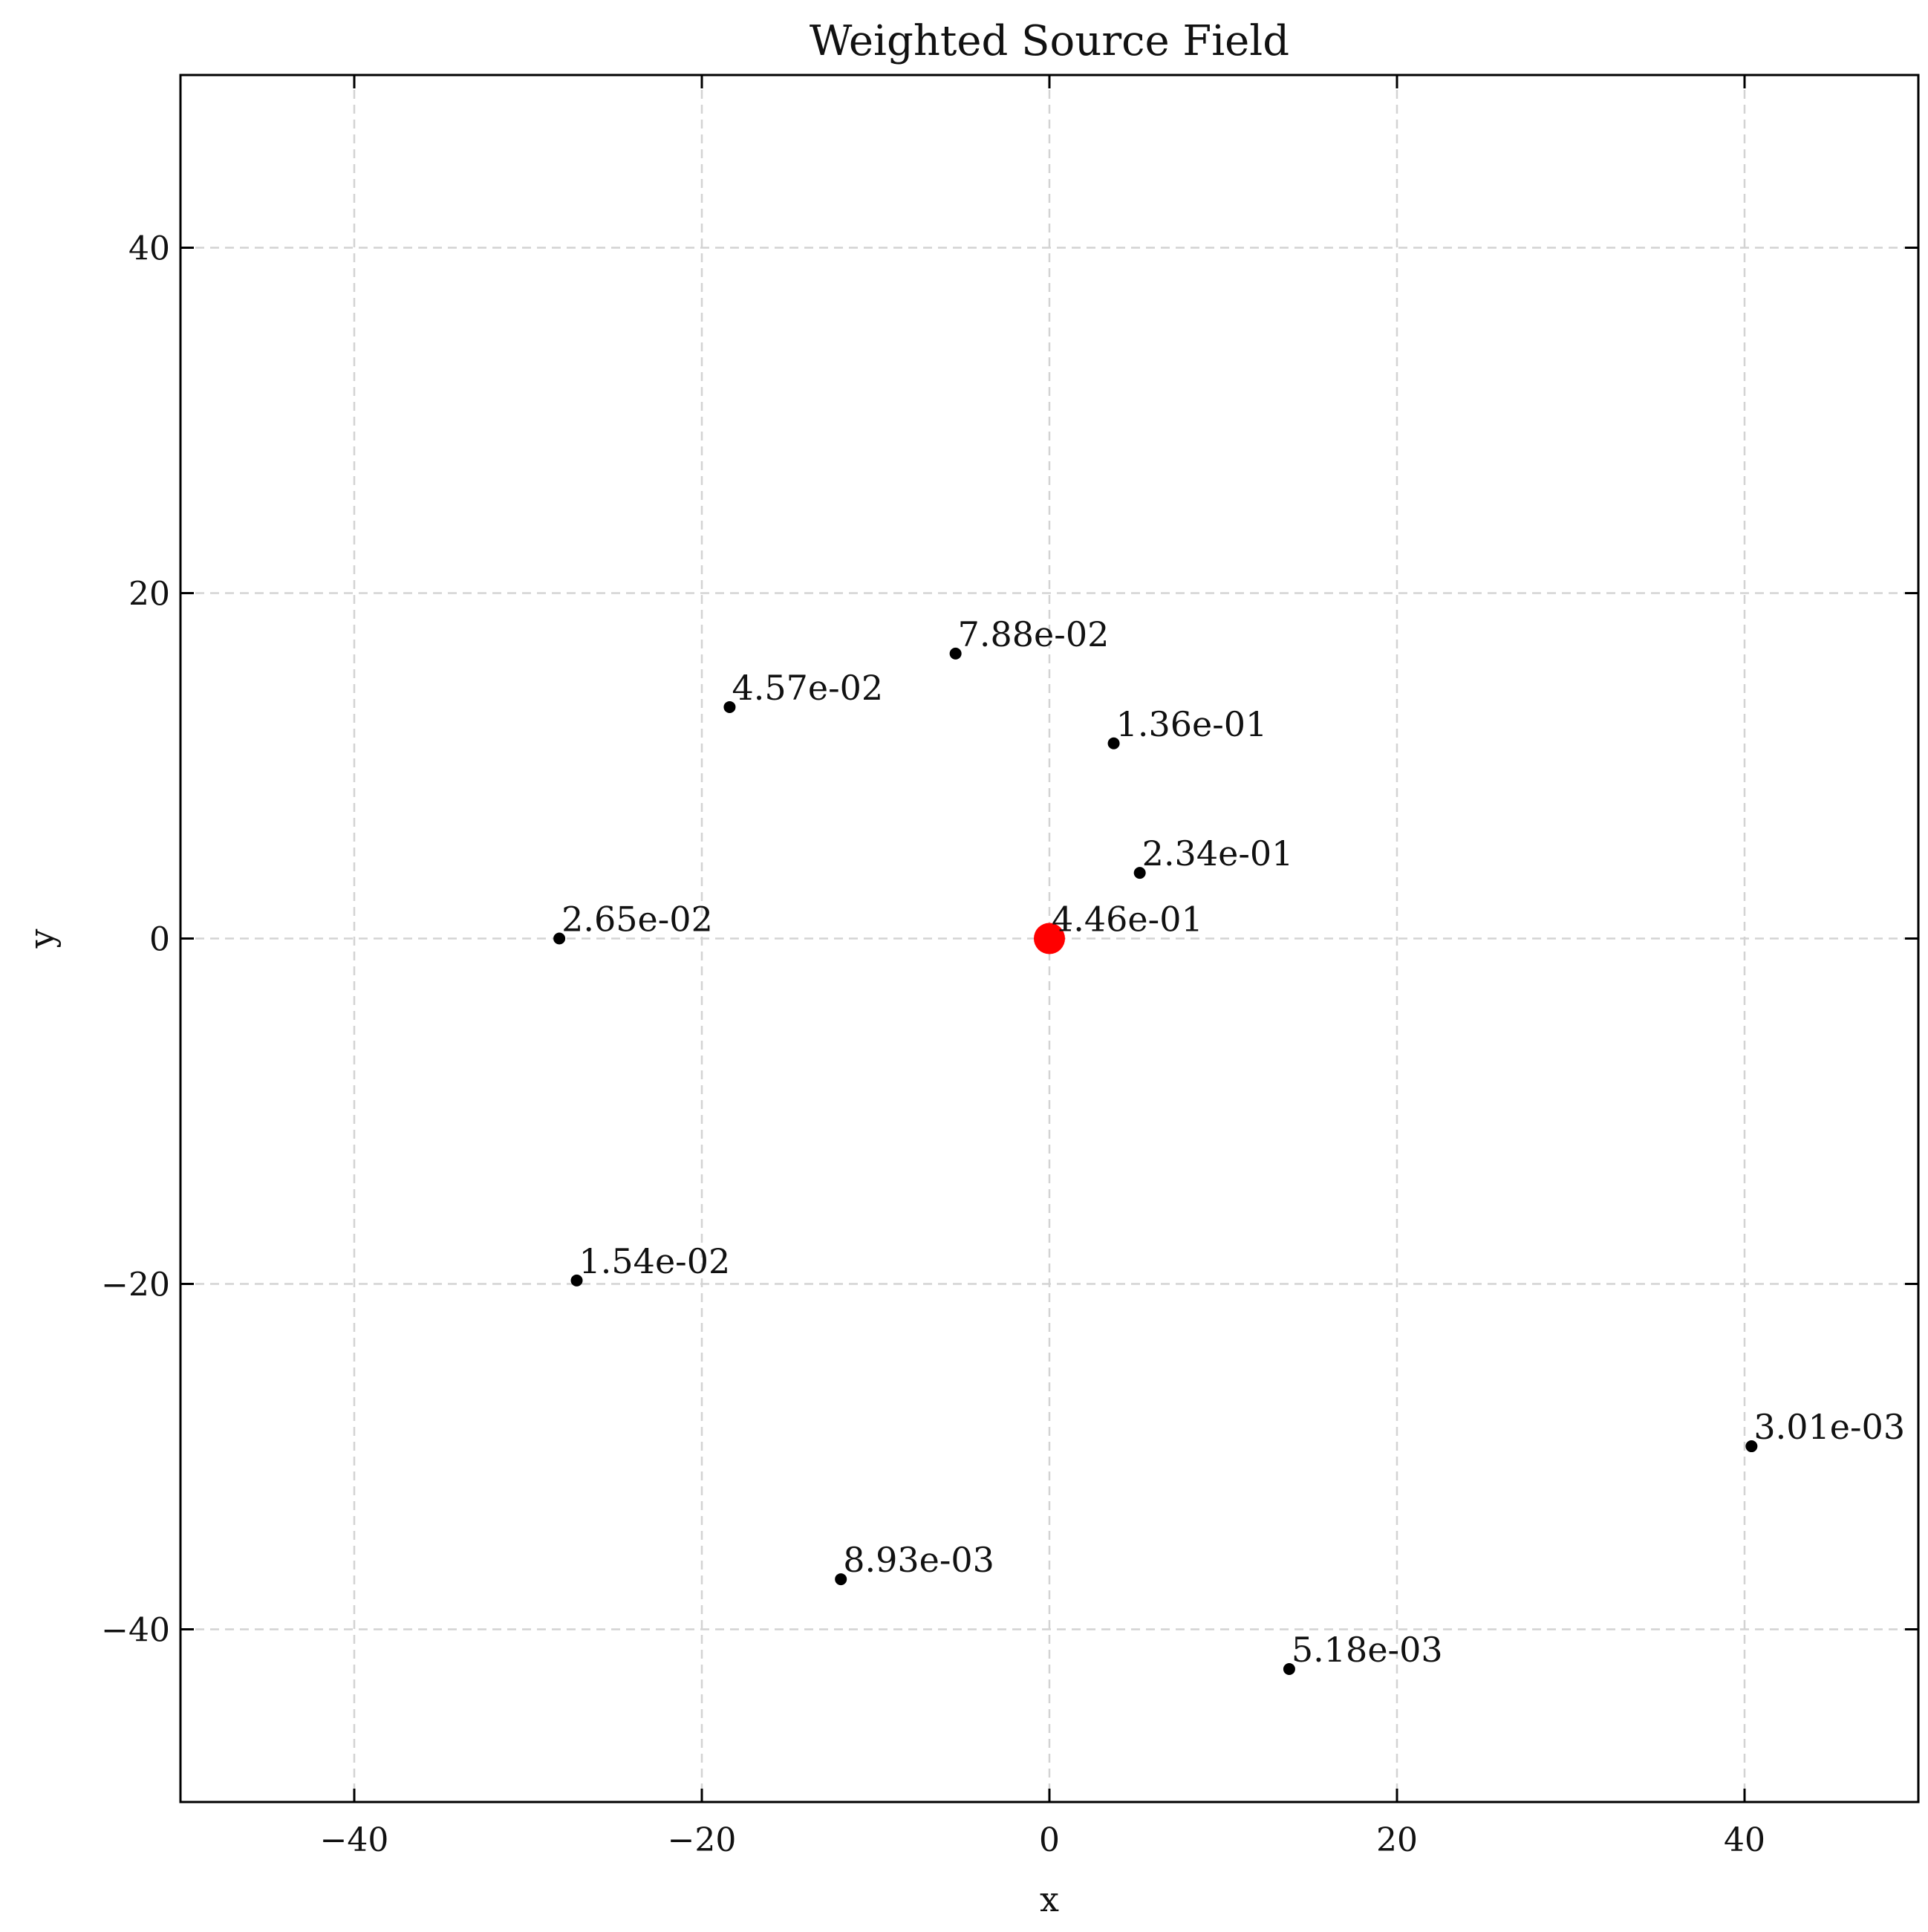 Image resolution: width=1928 pixels, height=1932 pixels. Describe the element at coordinates (919, 1560) in the screenshot. I see `point-value-label: 8.93e-03` at that location.